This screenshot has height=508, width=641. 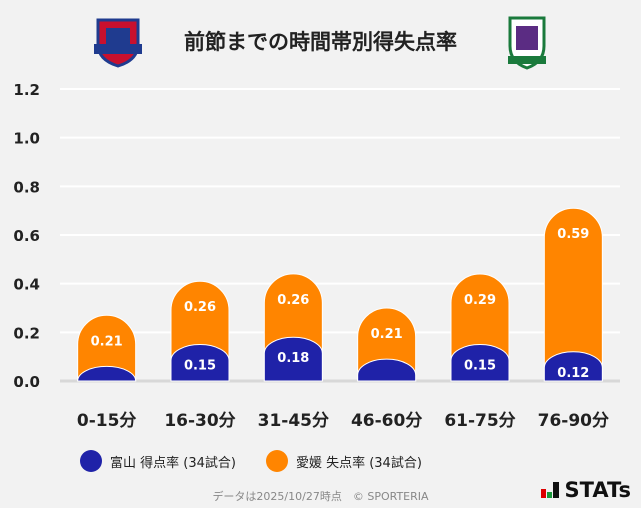 I want to click on x-tick-label: 31-45分, so click(x=293, y=421).